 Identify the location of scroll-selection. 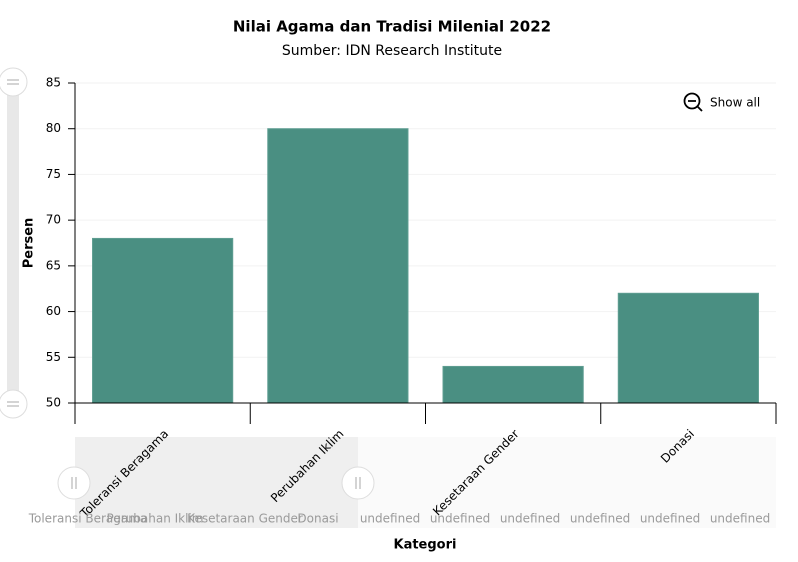
(216, 482).